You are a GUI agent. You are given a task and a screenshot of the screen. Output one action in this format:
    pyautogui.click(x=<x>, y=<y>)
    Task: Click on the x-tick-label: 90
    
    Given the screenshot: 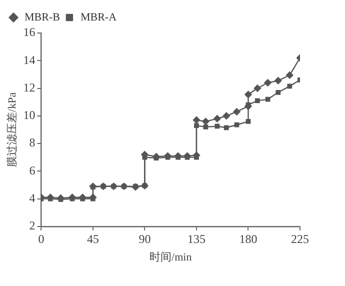 What is the action you would take?
    pyautogui.click(x=144, y=239)
    